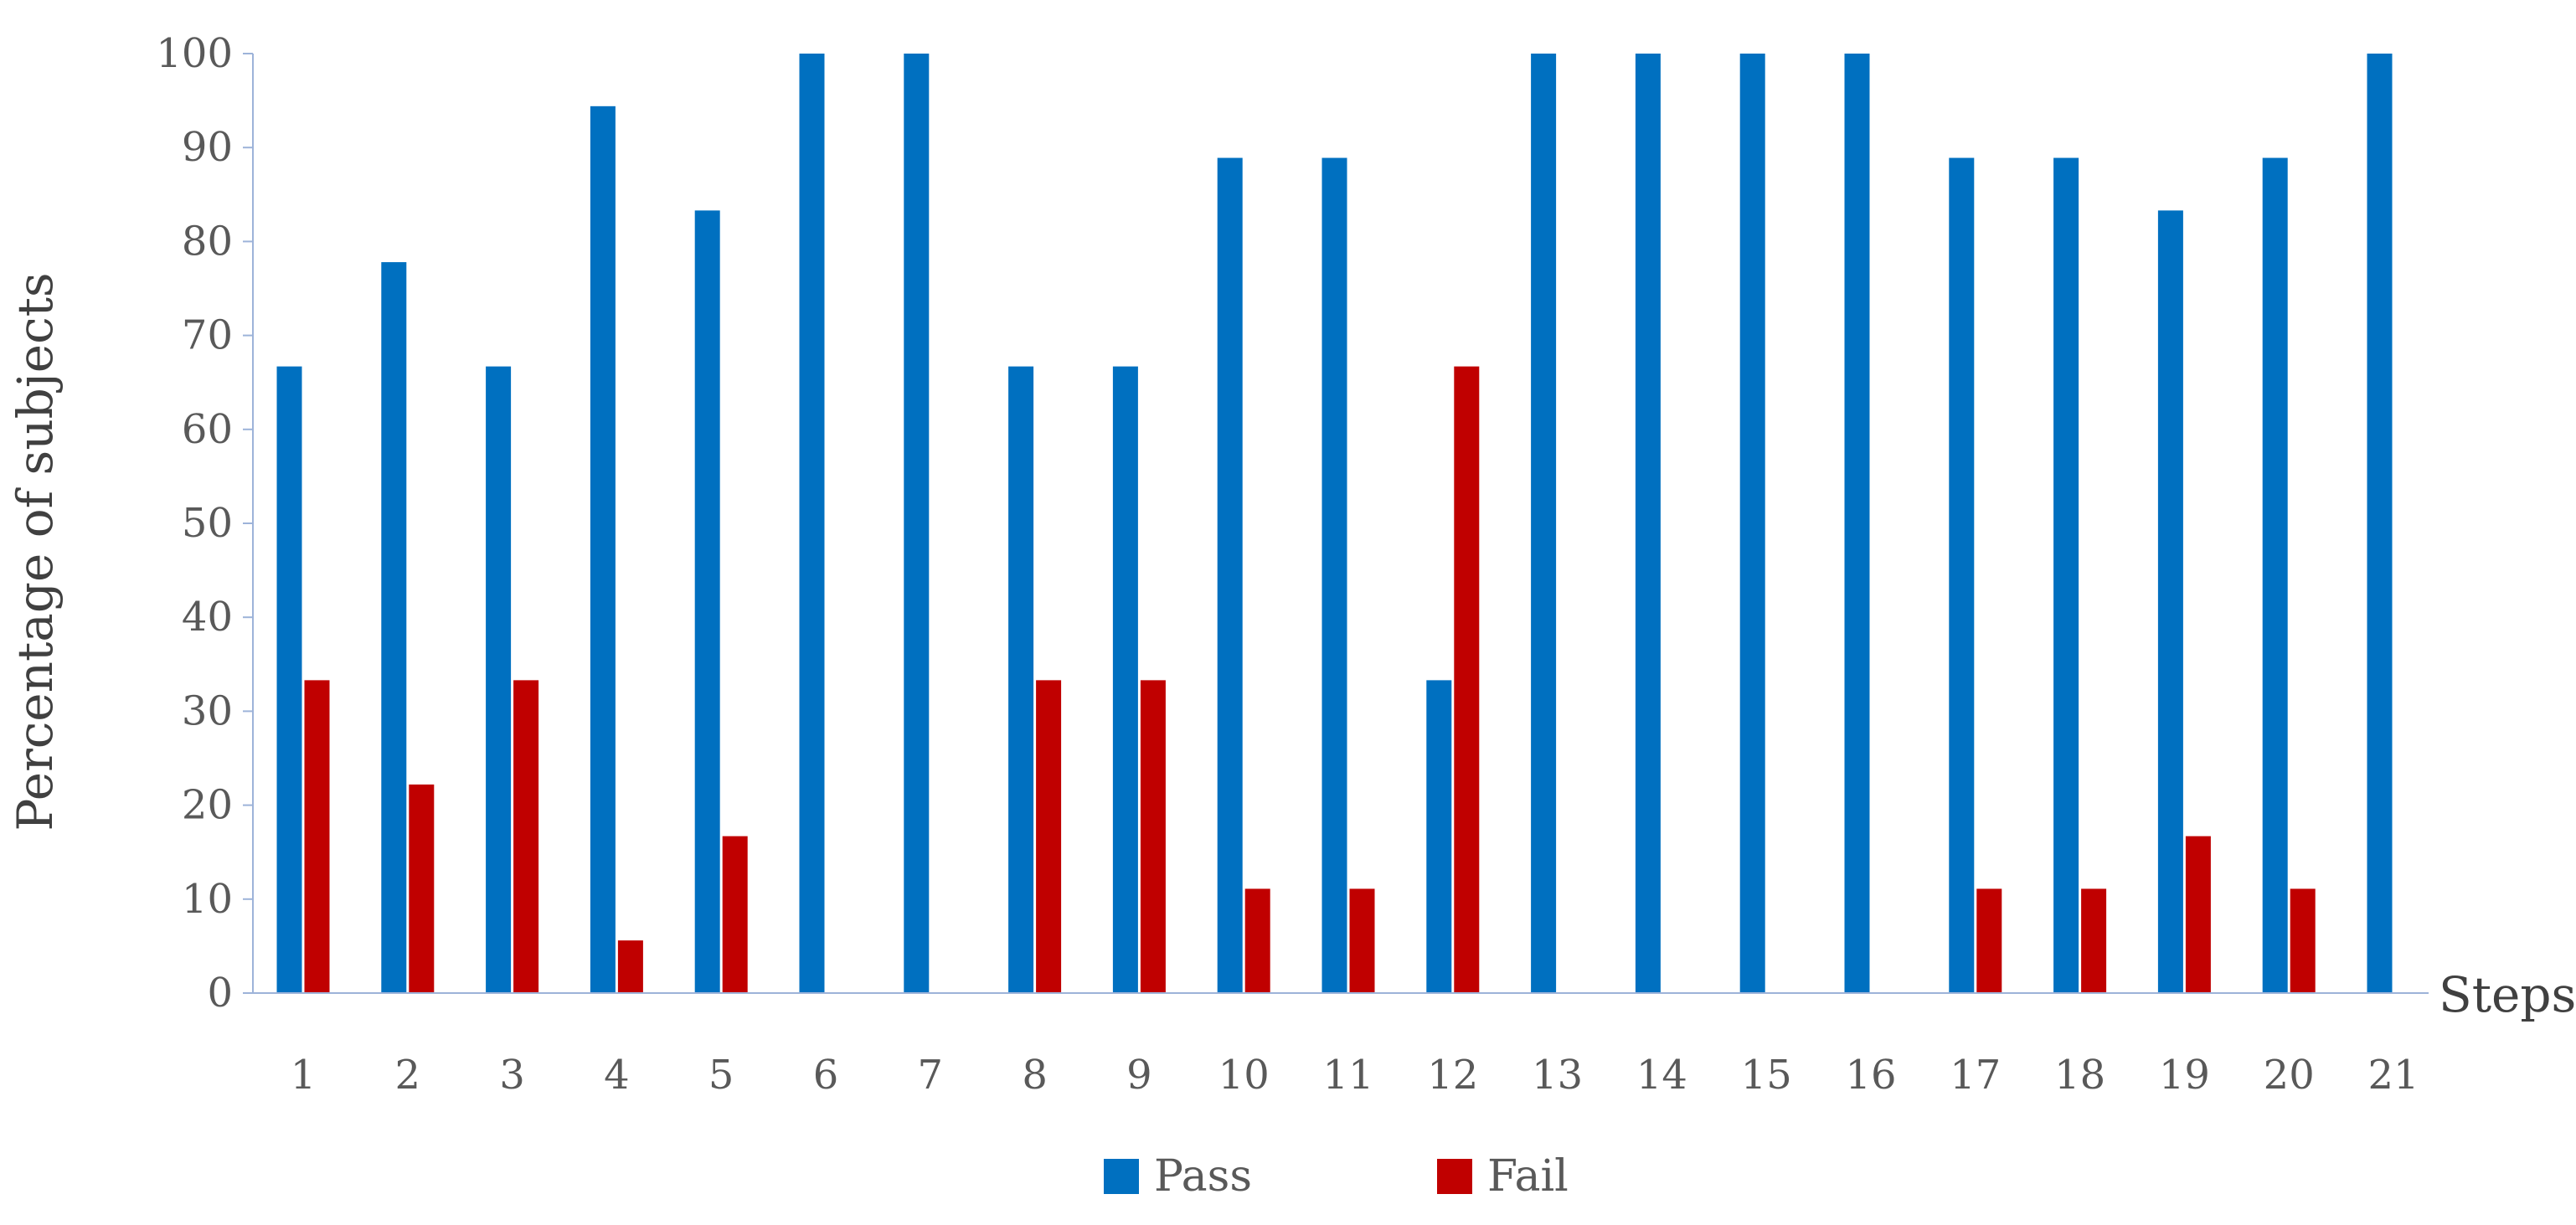 The height and width of the screenshot is (1225, 2576). Describe the element at coordinates (35, 552) in the screenshot. I see `y-axis-title: Percentage of subjects` at that location.